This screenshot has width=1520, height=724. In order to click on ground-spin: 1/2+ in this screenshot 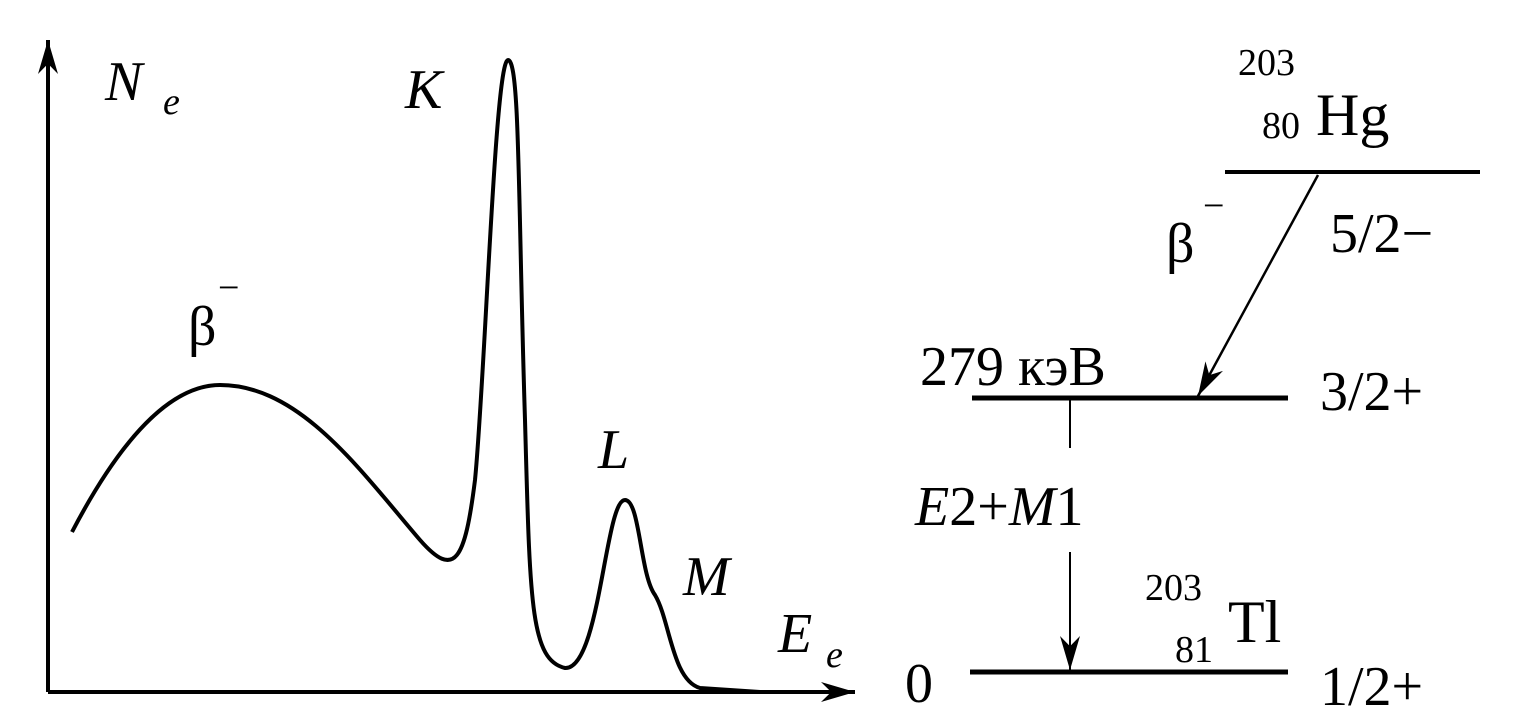, I will do `click(1371, 687)`.